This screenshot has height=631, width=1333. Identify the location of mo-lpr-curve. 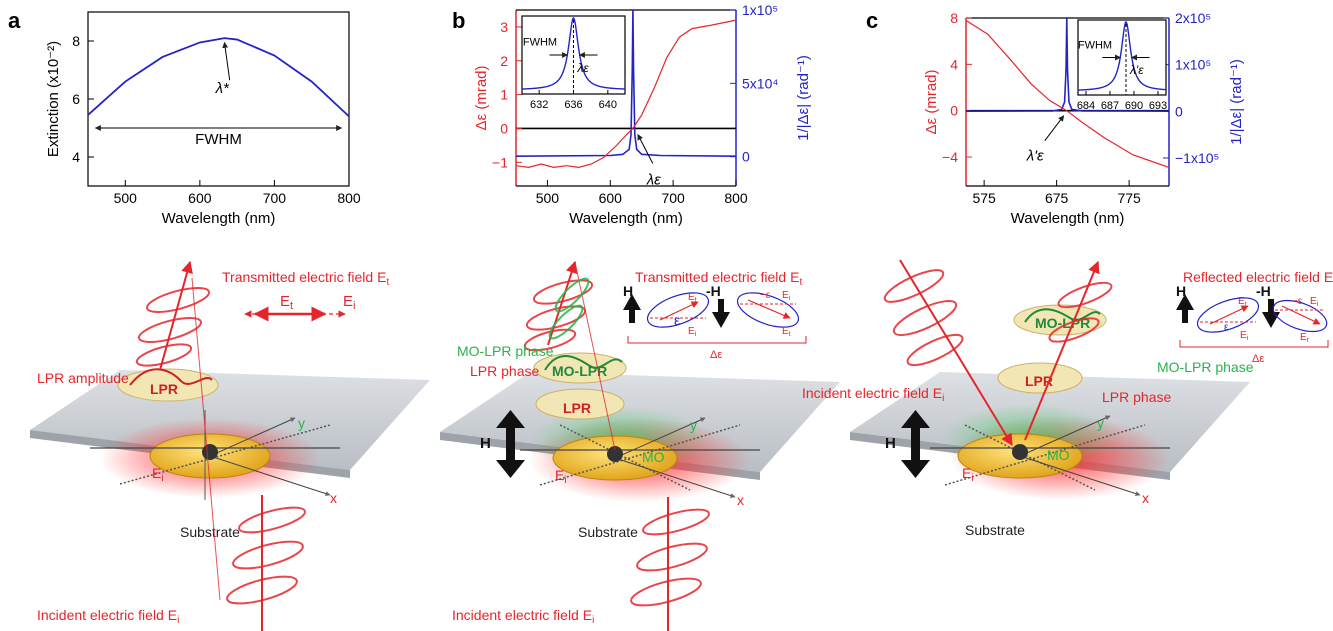
(1062, 315).